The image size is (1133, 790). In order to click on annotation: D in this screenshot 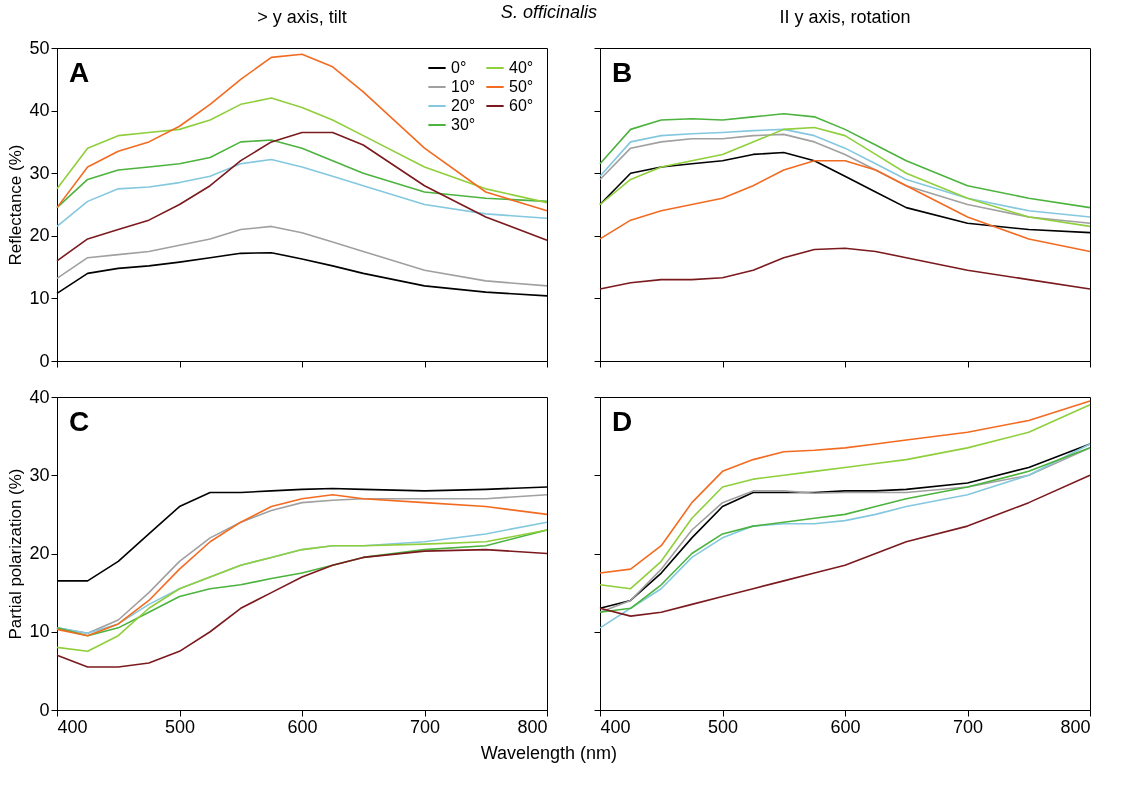, I will do `click(622, 421)`.